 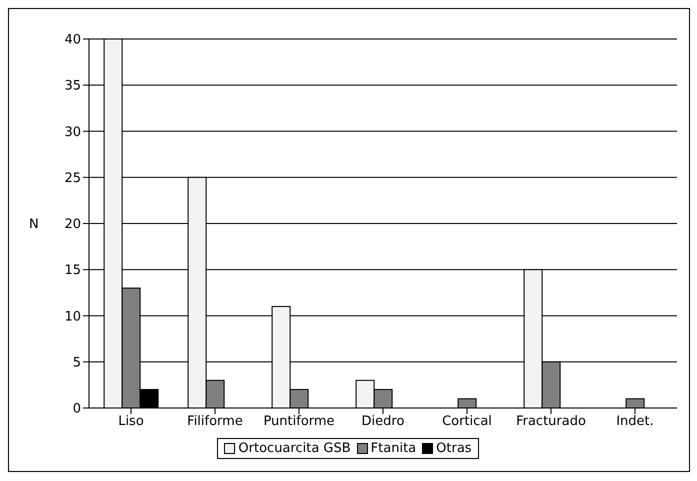 What do you see at coordinates (72, 178) in the screenshot?
I see `y-tick-label: 25` at bounding box center [72, 178].